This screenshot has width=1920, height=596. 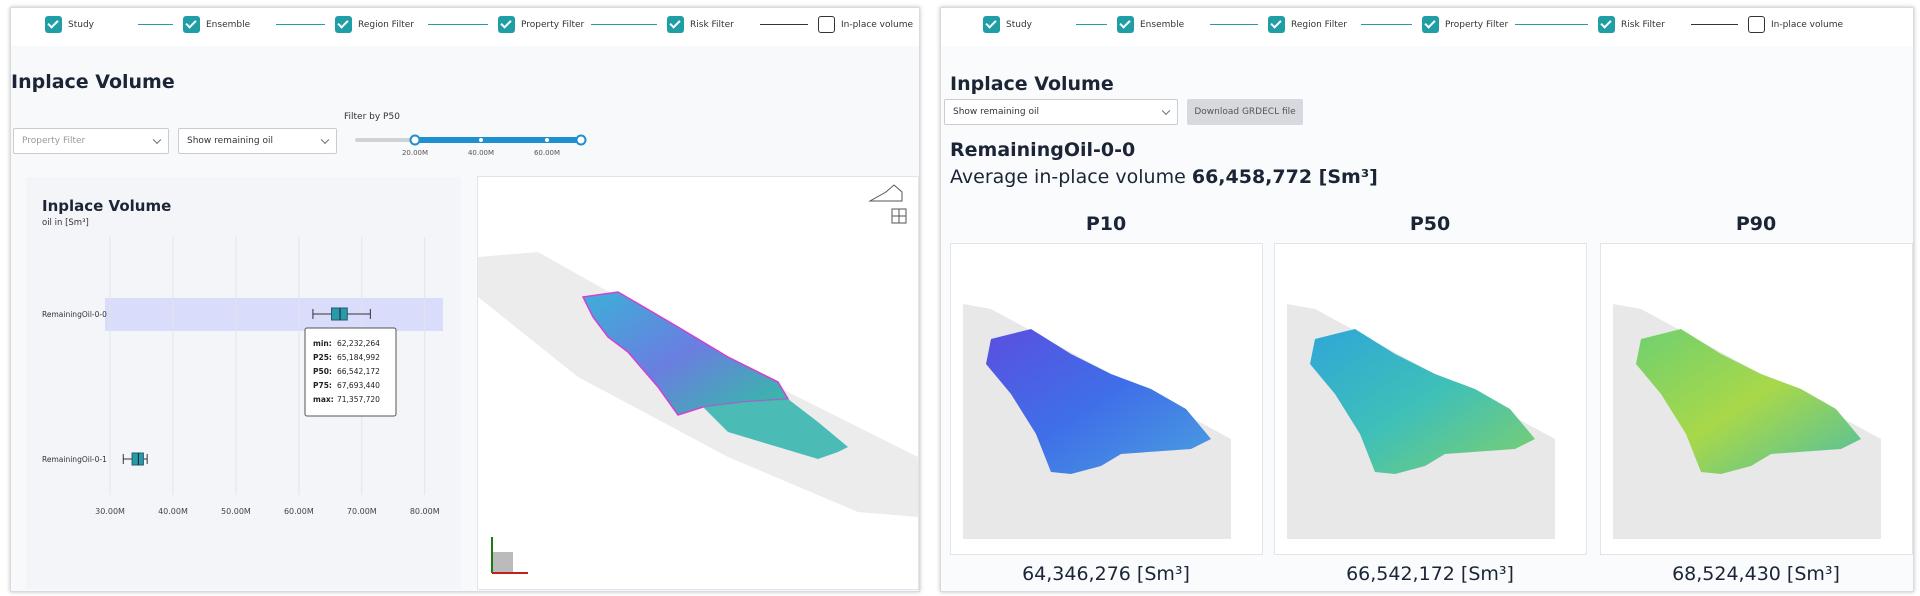 What do you see at coordinates (1756, 574) in the screenshot?
I see `case-volume: 68,524,430 [Sm³]` at bounding box center [1756, 574].